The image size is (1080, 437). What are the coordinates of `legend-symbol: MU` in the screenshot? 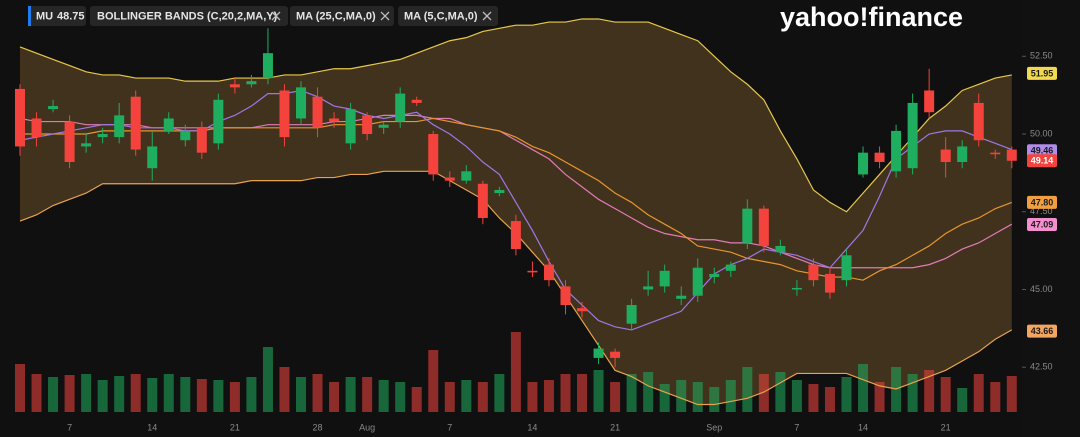 It's located at (44, 16).